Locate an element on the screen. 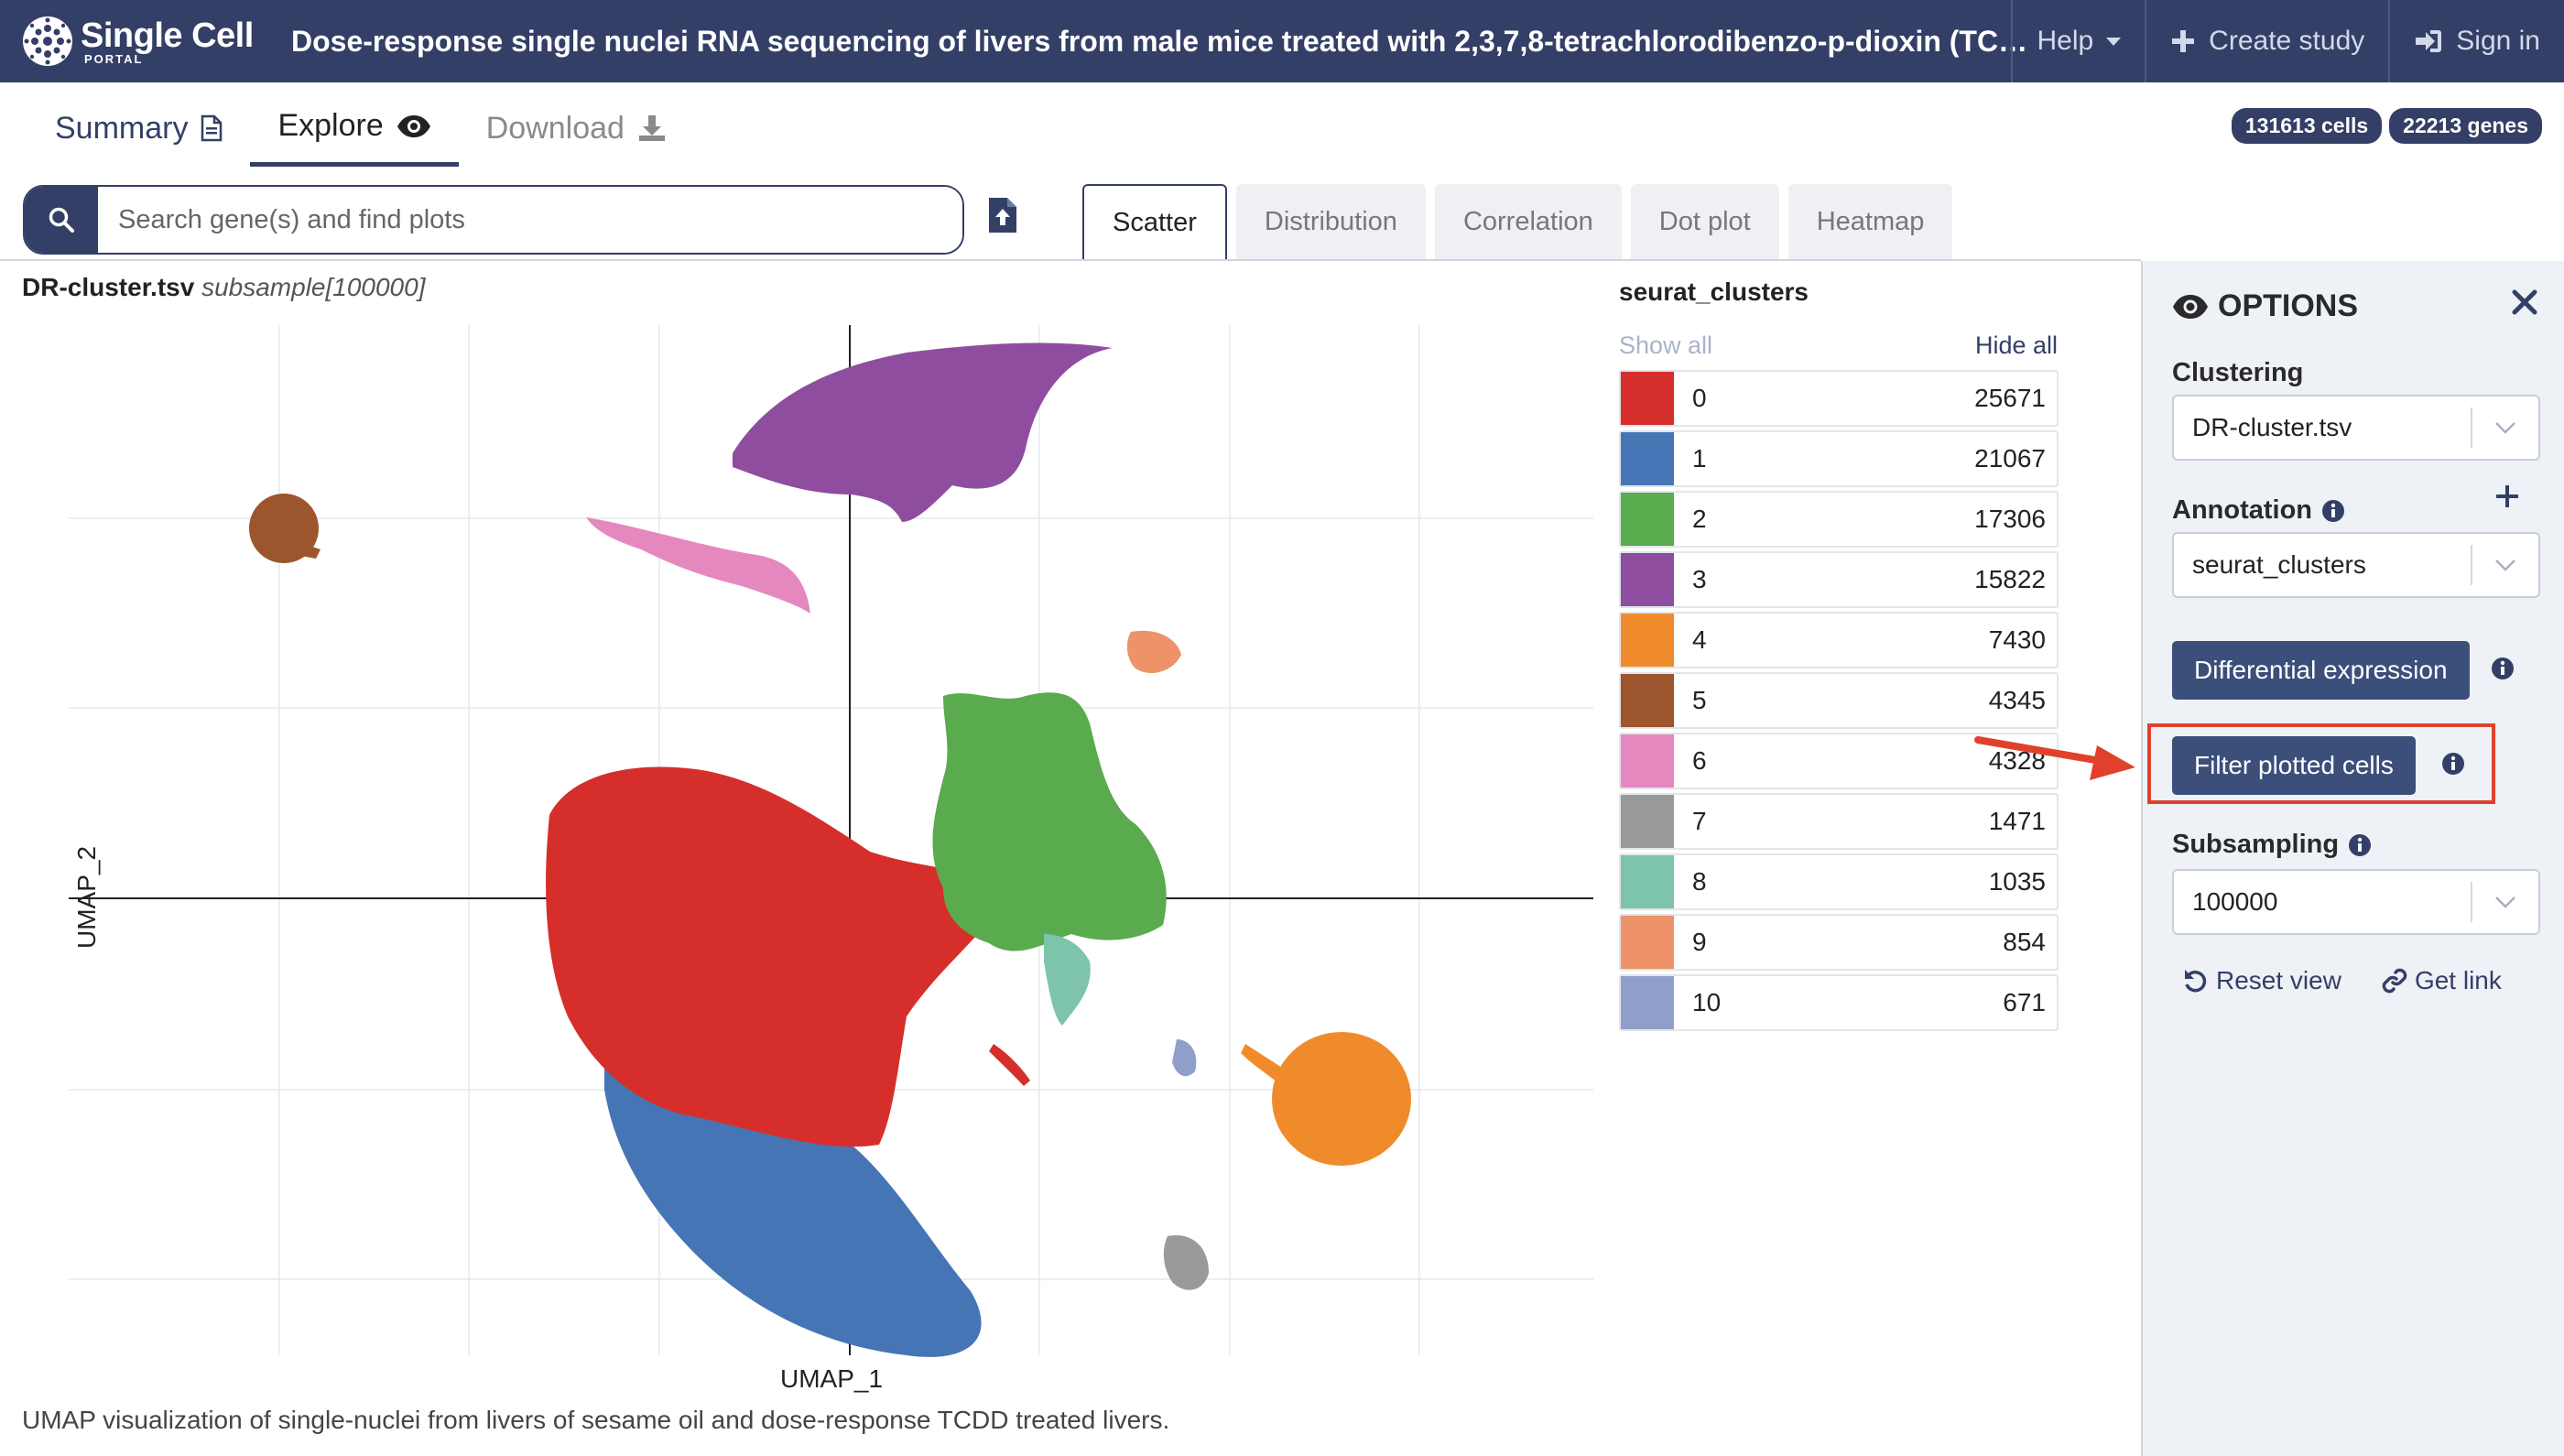  cluster-8-cells is located at coordinates (1067, 980).